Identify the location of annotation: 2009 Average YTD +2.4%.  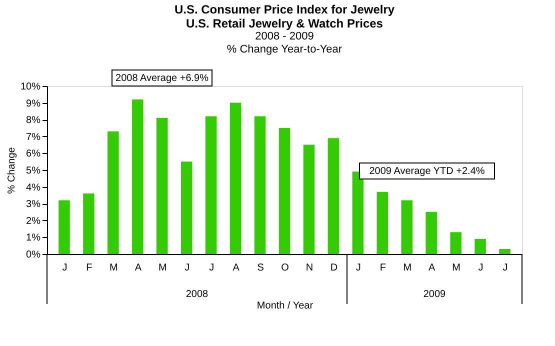
(427, 171).